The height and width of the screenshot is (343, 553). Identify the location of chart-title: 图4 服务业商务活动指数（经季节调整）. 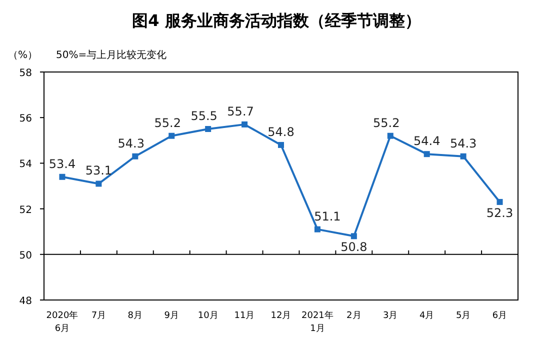
(276, 20).